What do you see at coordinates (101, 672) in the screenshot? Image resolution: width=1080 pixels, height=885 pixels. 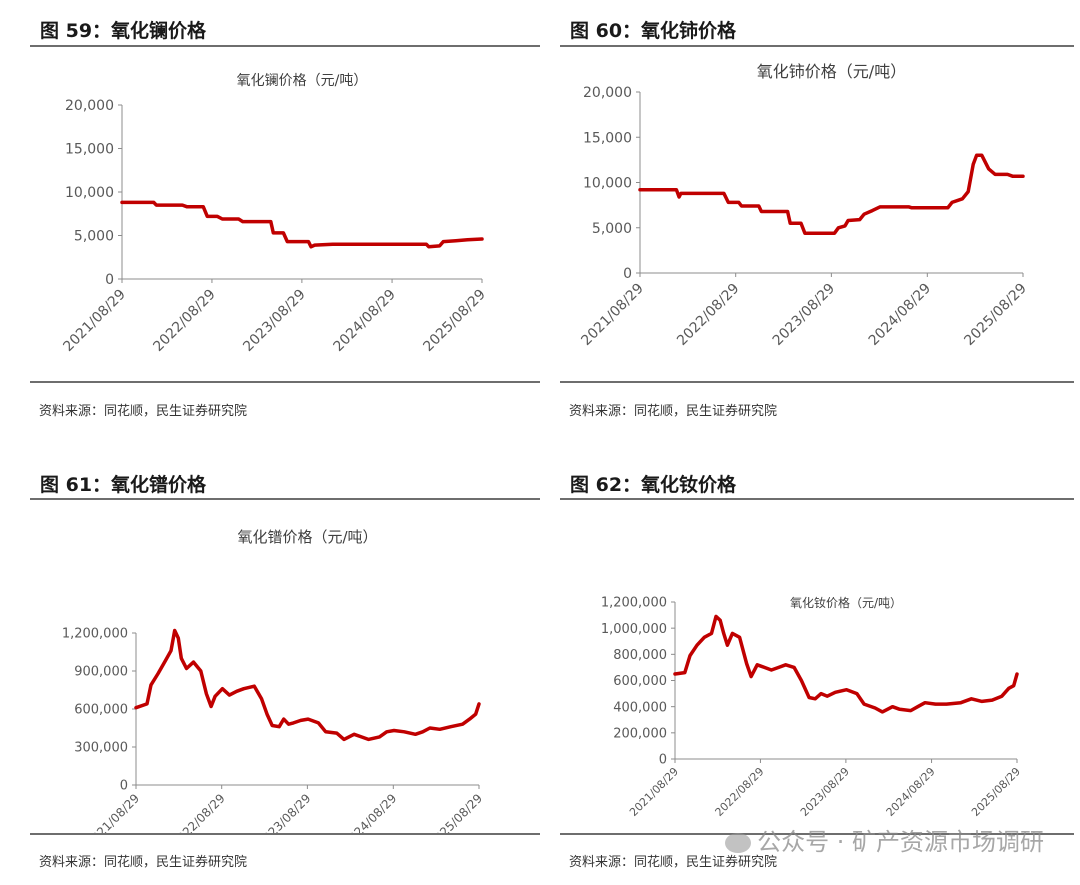 I see `y-tick-label: 900,000` at bounding box center [101, 672].